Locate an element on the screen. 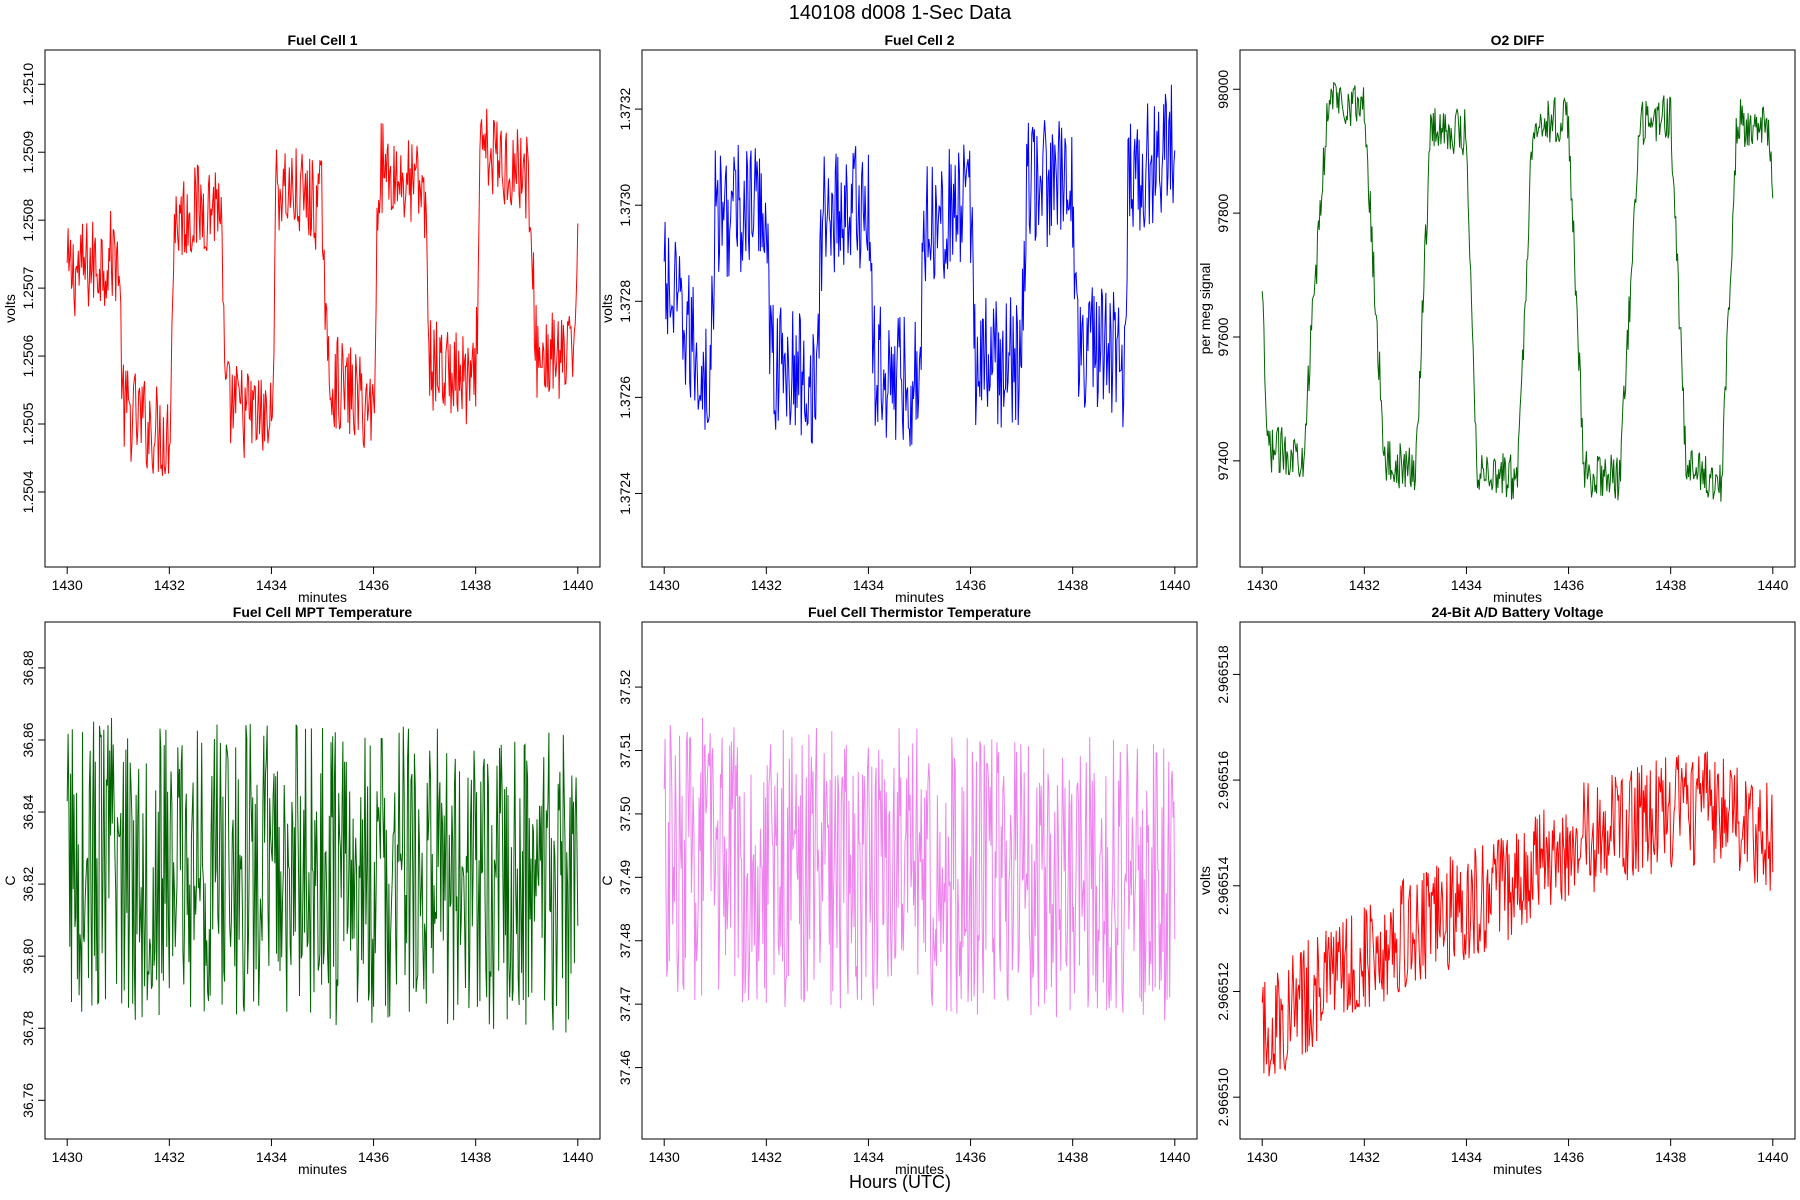  y-tick-label: 36.88 is located at coordinates (28, 667).